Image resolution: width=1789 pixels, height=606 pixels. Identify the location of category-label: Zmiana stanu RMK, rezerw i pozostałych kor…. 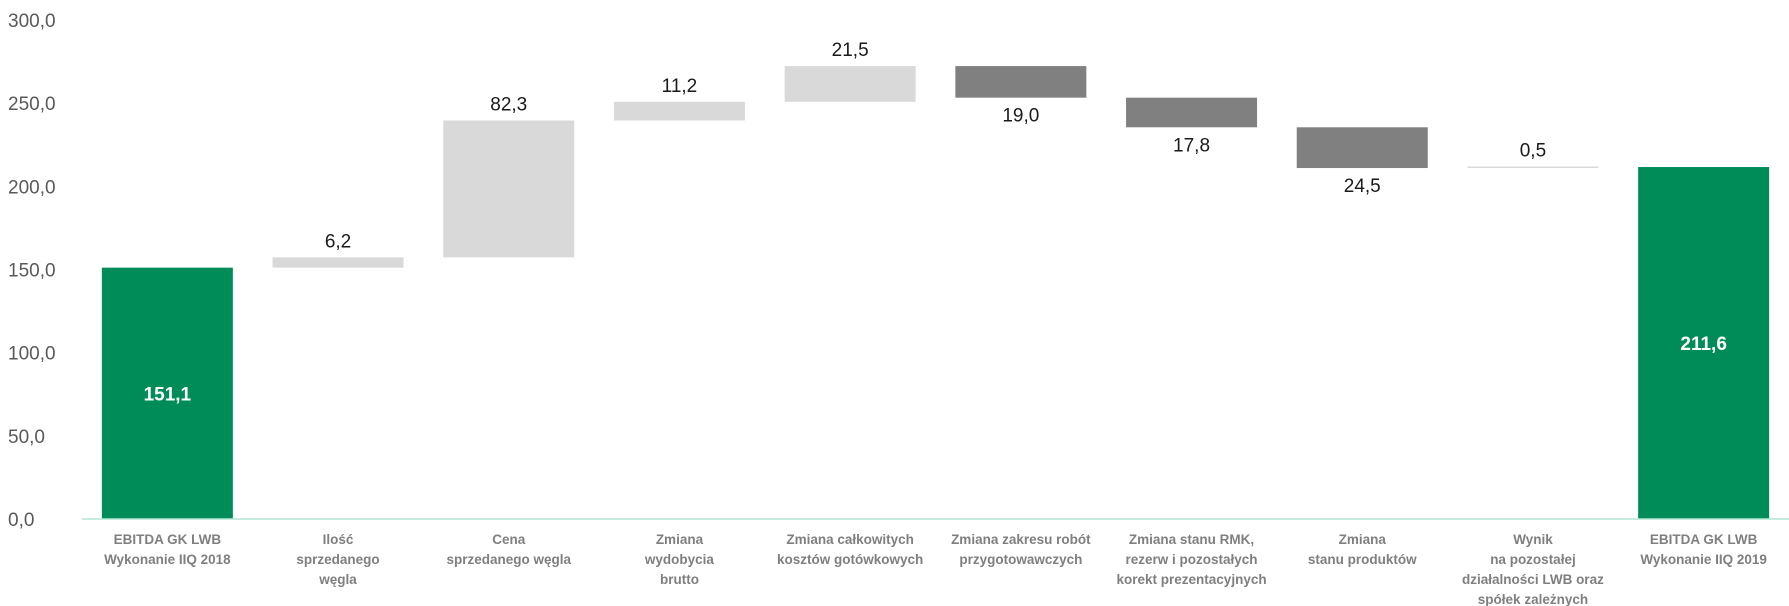
(1192, 559).